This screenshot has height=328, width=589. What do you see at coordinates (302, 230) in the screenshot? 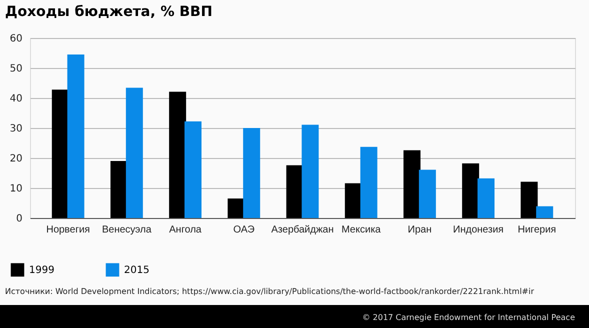
I see `x-tick-label: Азербайджан` at bounding box center [302, 230].